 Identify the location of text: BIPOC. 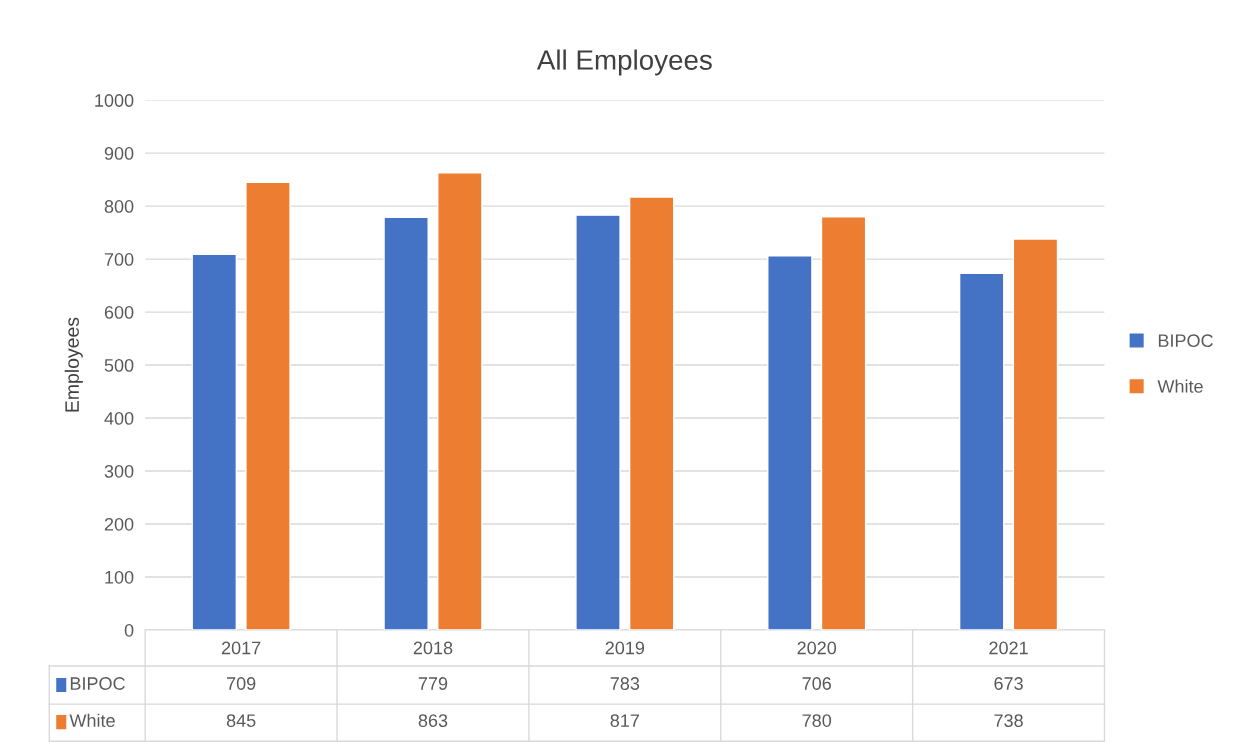
(1185, 341).